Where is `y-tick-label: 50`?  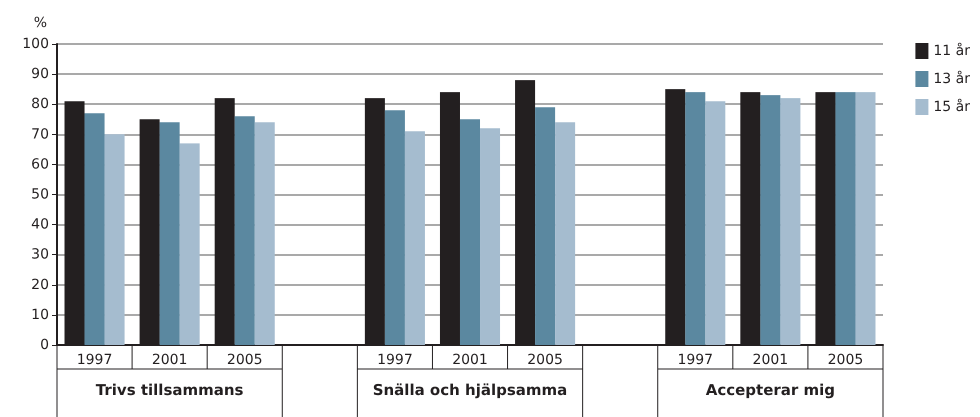
y-tick-label: 50 is located at coordinates (40, 194).